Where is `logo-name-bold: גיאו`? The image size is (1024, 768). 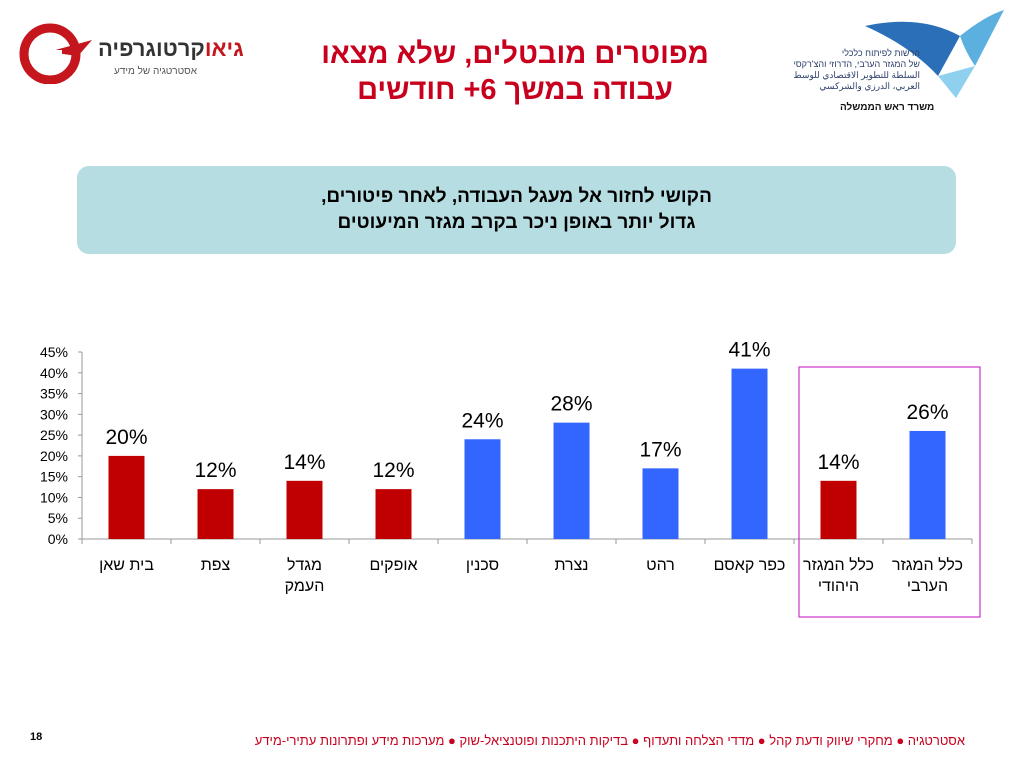 logo-name-bold: גיאו is located at coordinates (224, 48).